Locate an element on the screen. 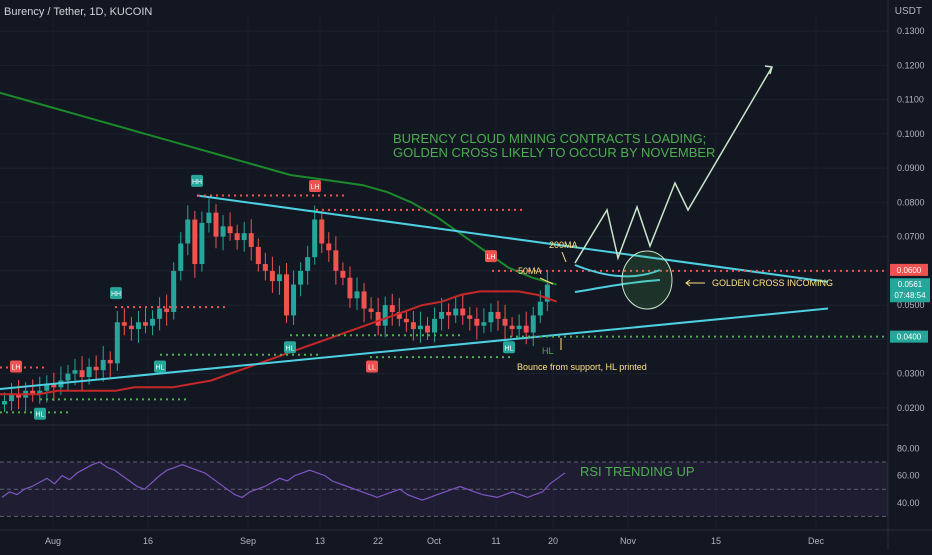  resistance-trendline is located at coordinates (512, 238).